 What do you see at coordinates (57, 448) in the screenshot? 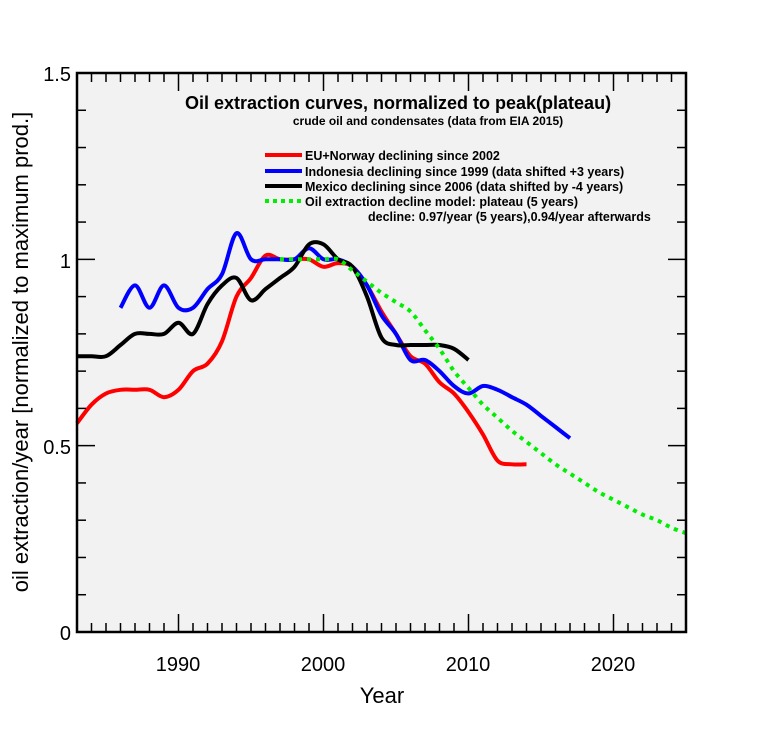
I see `y-tick-label-0-5: 0.5` at bounding box center [57, 448].